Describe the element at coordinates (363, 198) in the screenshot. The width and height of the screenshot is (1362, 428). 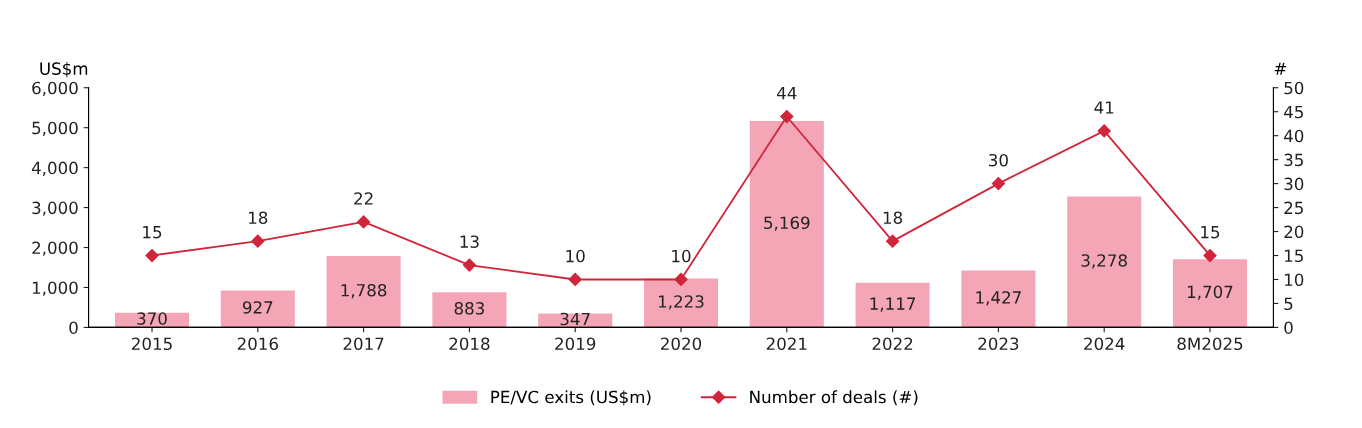
I see `data-label: 22` at that location.